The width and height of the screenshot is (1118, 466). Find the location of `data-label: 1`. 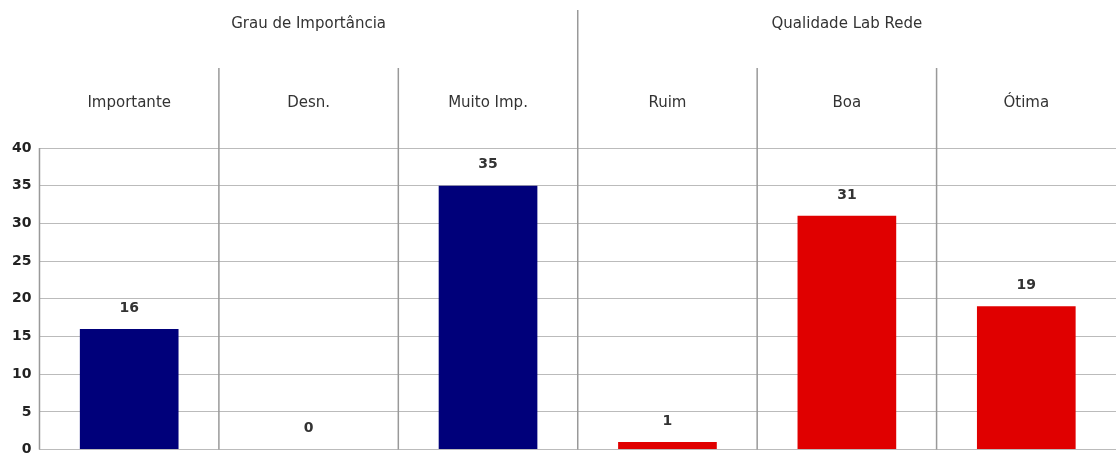

data-label: 1 is located at coordinates (667, 419).